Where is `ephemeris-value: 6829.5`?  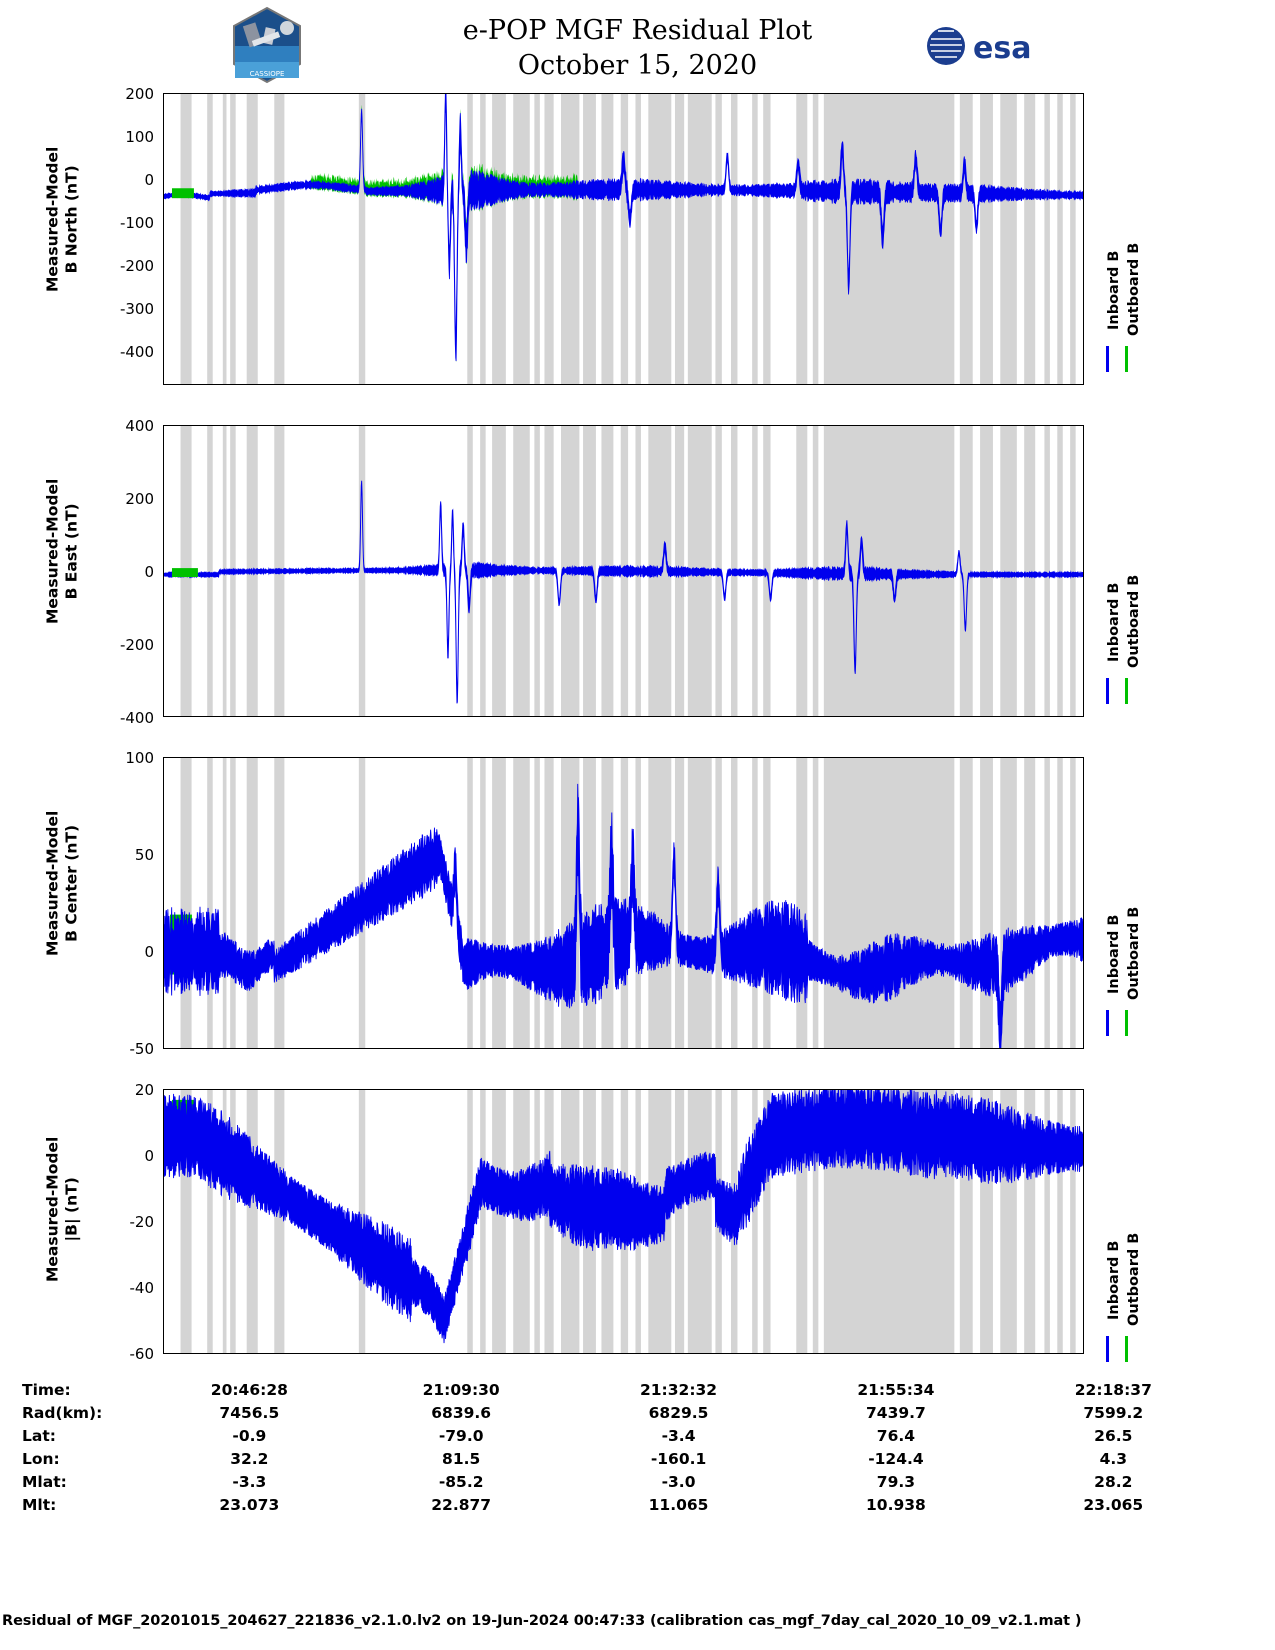 ephemeris-value: 6829.5 is located at coordinates (678, 1412).